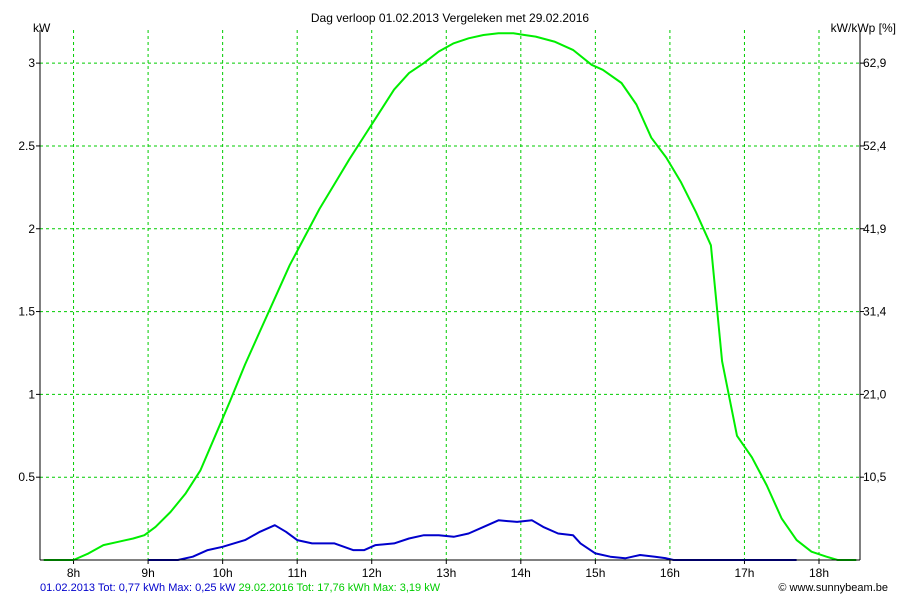 This screenshot has height=600, width=900. I want to click on y-tick-label-left: 2.5, so click(26, 146).